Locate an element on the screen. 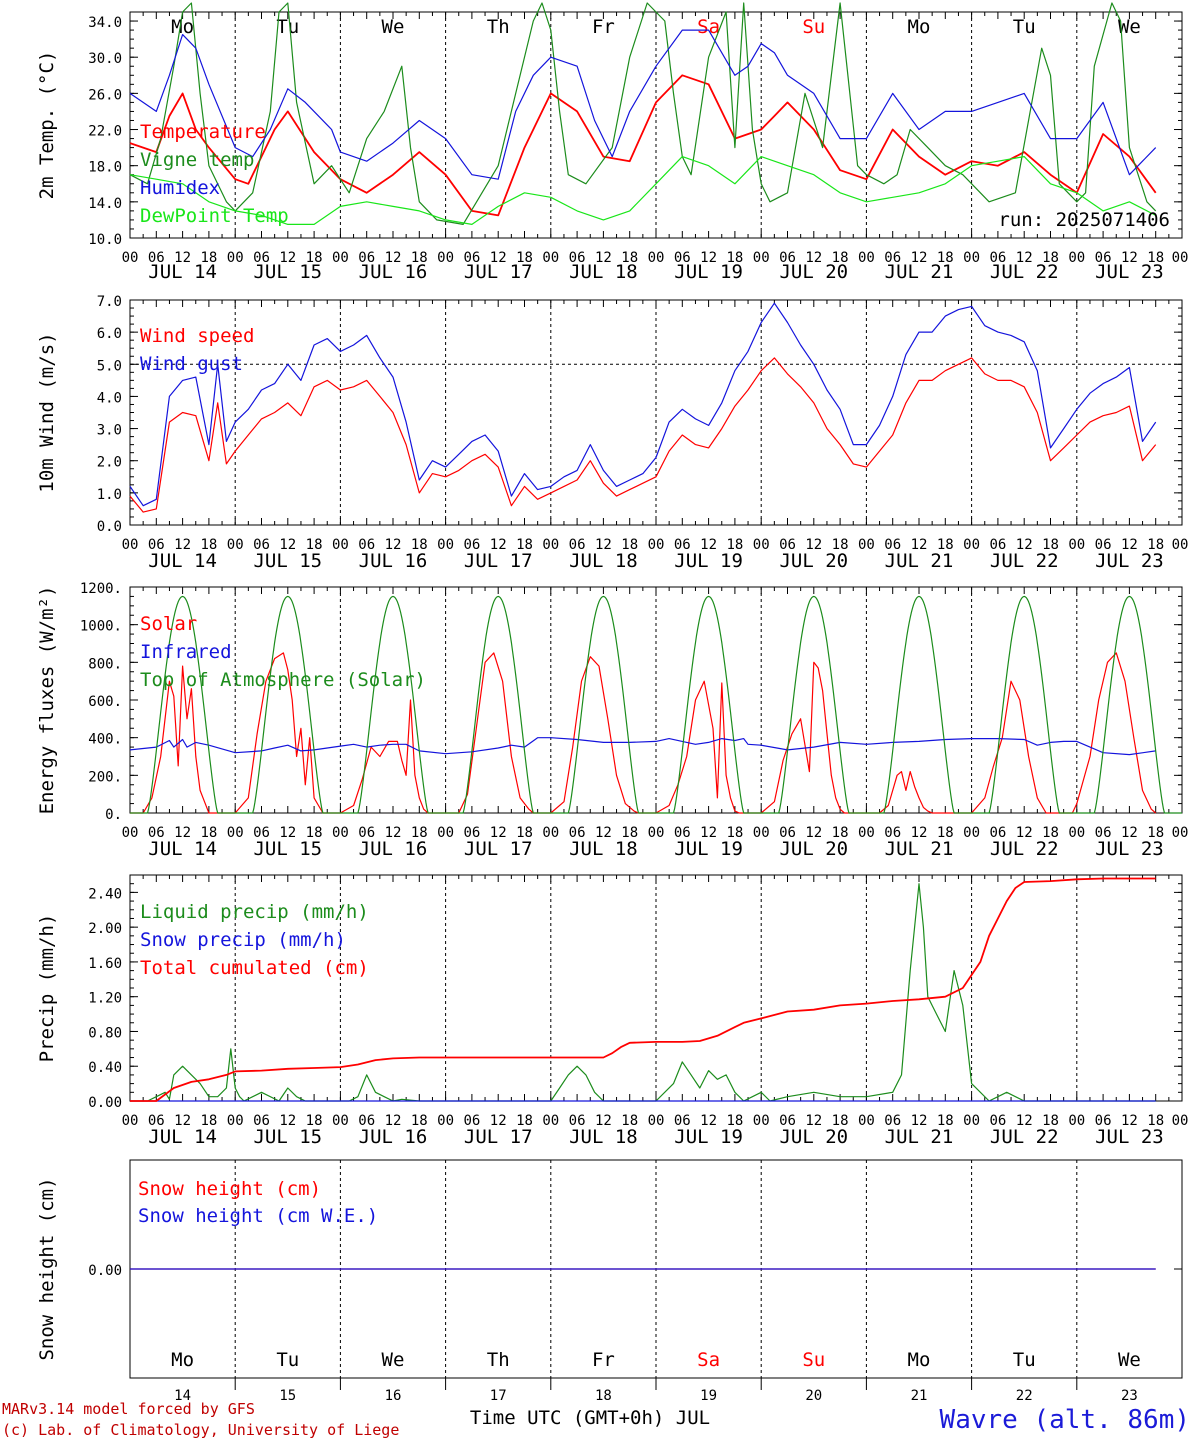 The width and height of the screenshot is (1194, 1440). y-tick-label: 2.00 is located at coordinates (105, 929).